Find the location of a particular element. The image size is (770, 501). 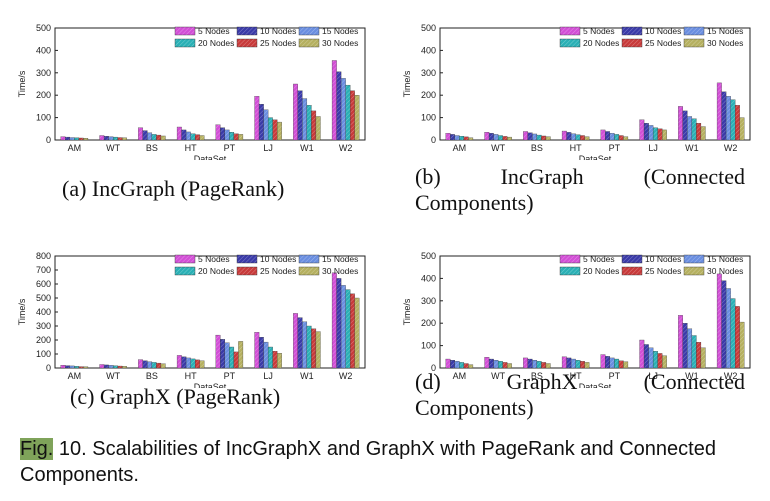

y-axis-label: Time/s is located at coordinates (407, 83).